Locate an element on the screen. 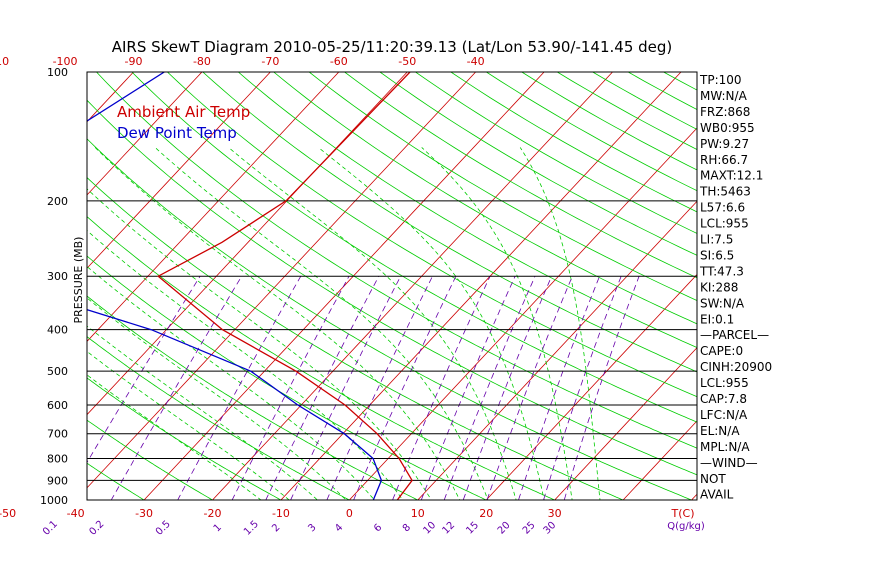 This screenshot has width=870, height=564. index-item: MAXT:12.1 is located at coordinates (731, 176).